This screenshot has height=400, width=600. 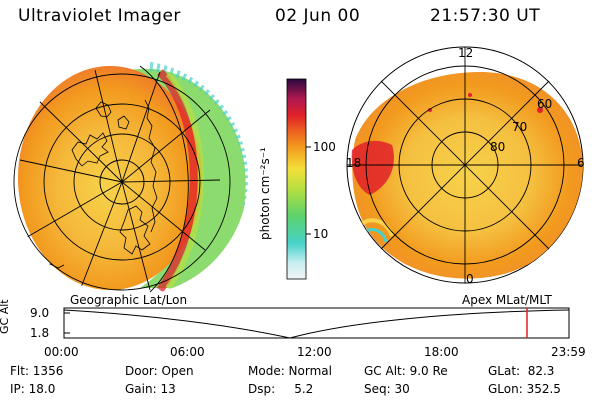 I want to click on mlt-label-18: 18, so click(x=354, y=163).